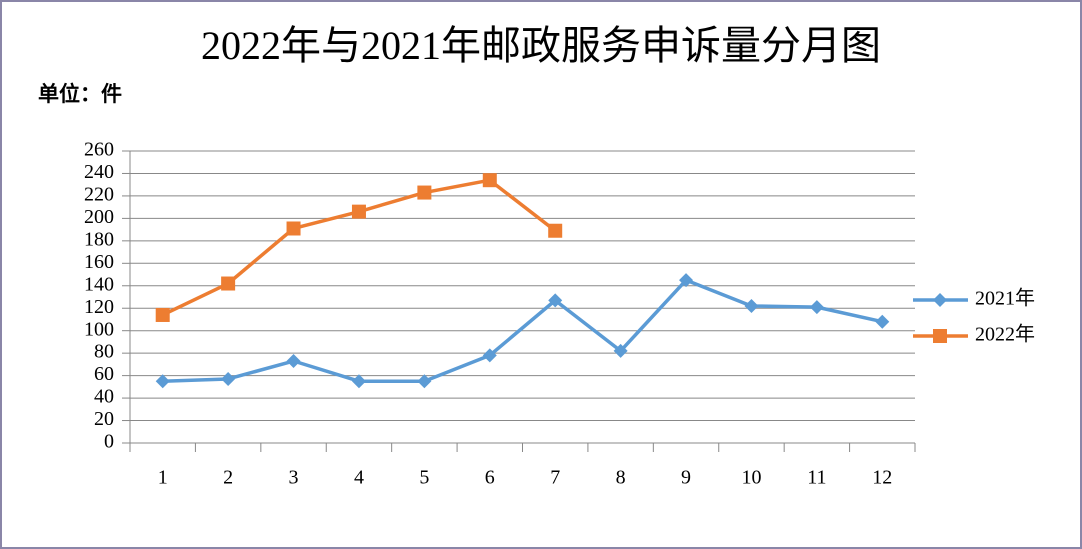  What do you see at coordinates (99, 307) in the screenshot?
I see `y-tick-label: 120` at bounding box center [99, 307].